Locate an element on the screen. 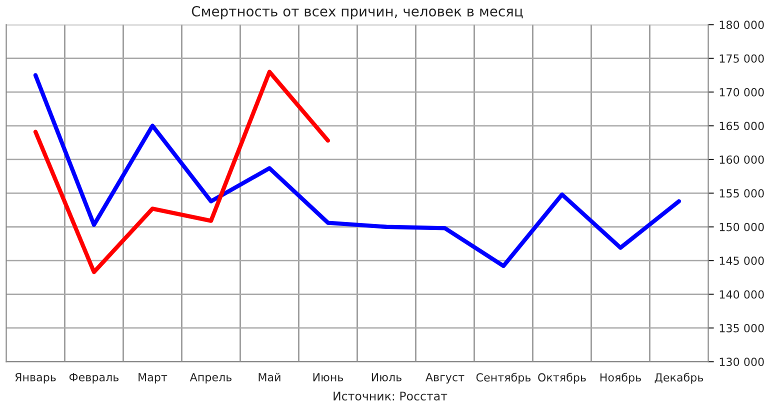 The height and width of the screenshot is (411, 780). y-tick-label: 155 000 is located at coordinates (742, 193).